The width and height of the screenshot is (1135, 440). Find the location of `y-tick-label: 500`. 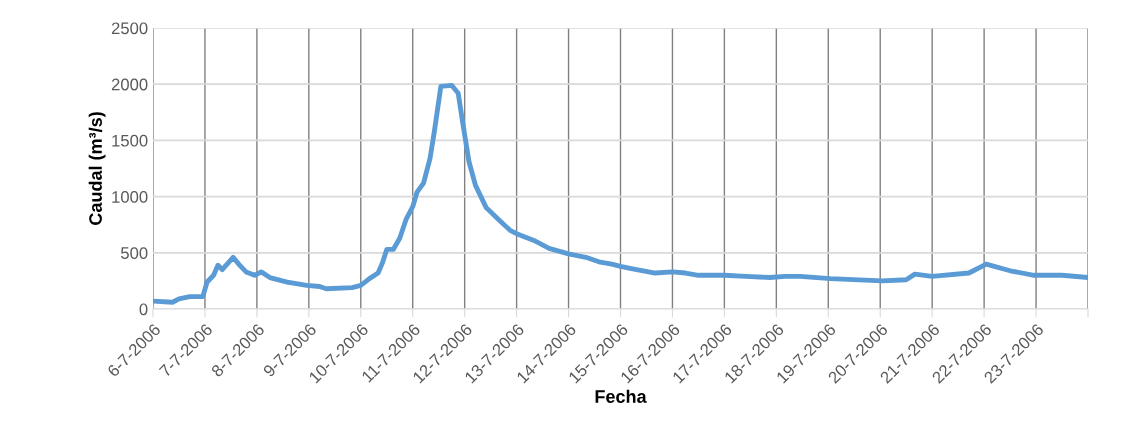

y-tick-label: 500 is located at coordinates (134, 253).